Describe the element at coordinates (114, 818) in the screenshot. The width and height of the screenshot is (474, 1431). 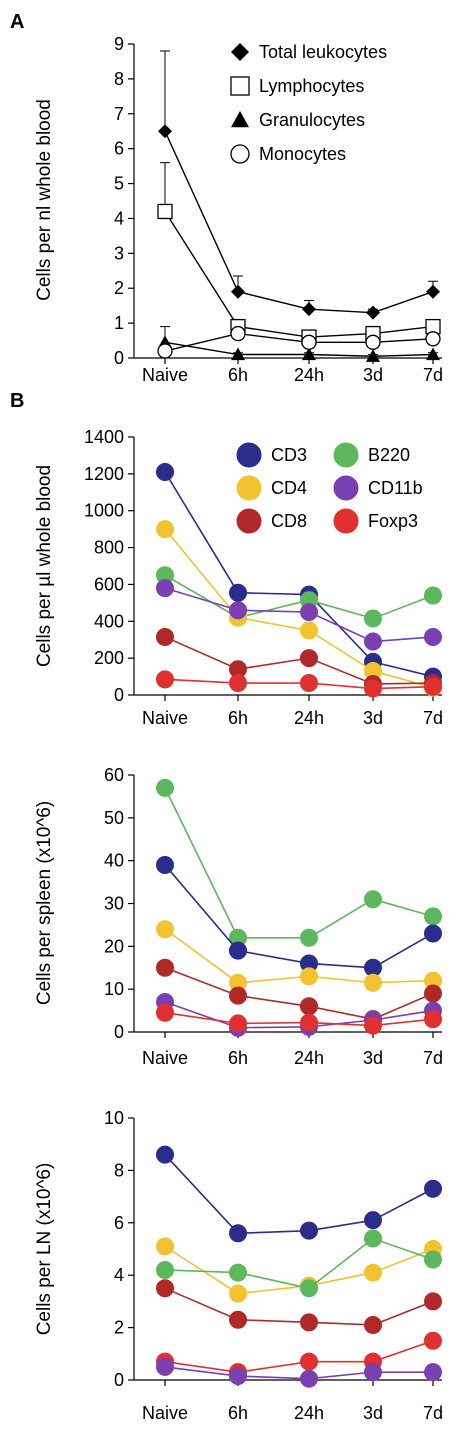
I see `y-tick-label: 50` at that location.